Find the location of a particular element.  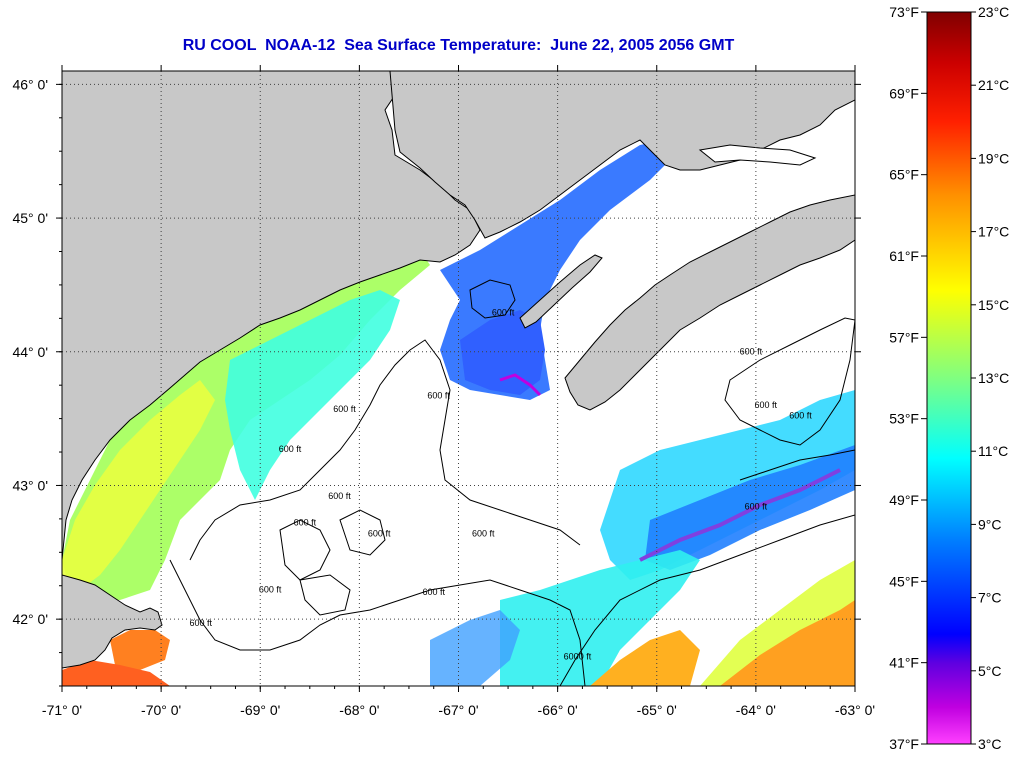

lat-tick-label: 45° 0' is located at coordinates (30, 218).